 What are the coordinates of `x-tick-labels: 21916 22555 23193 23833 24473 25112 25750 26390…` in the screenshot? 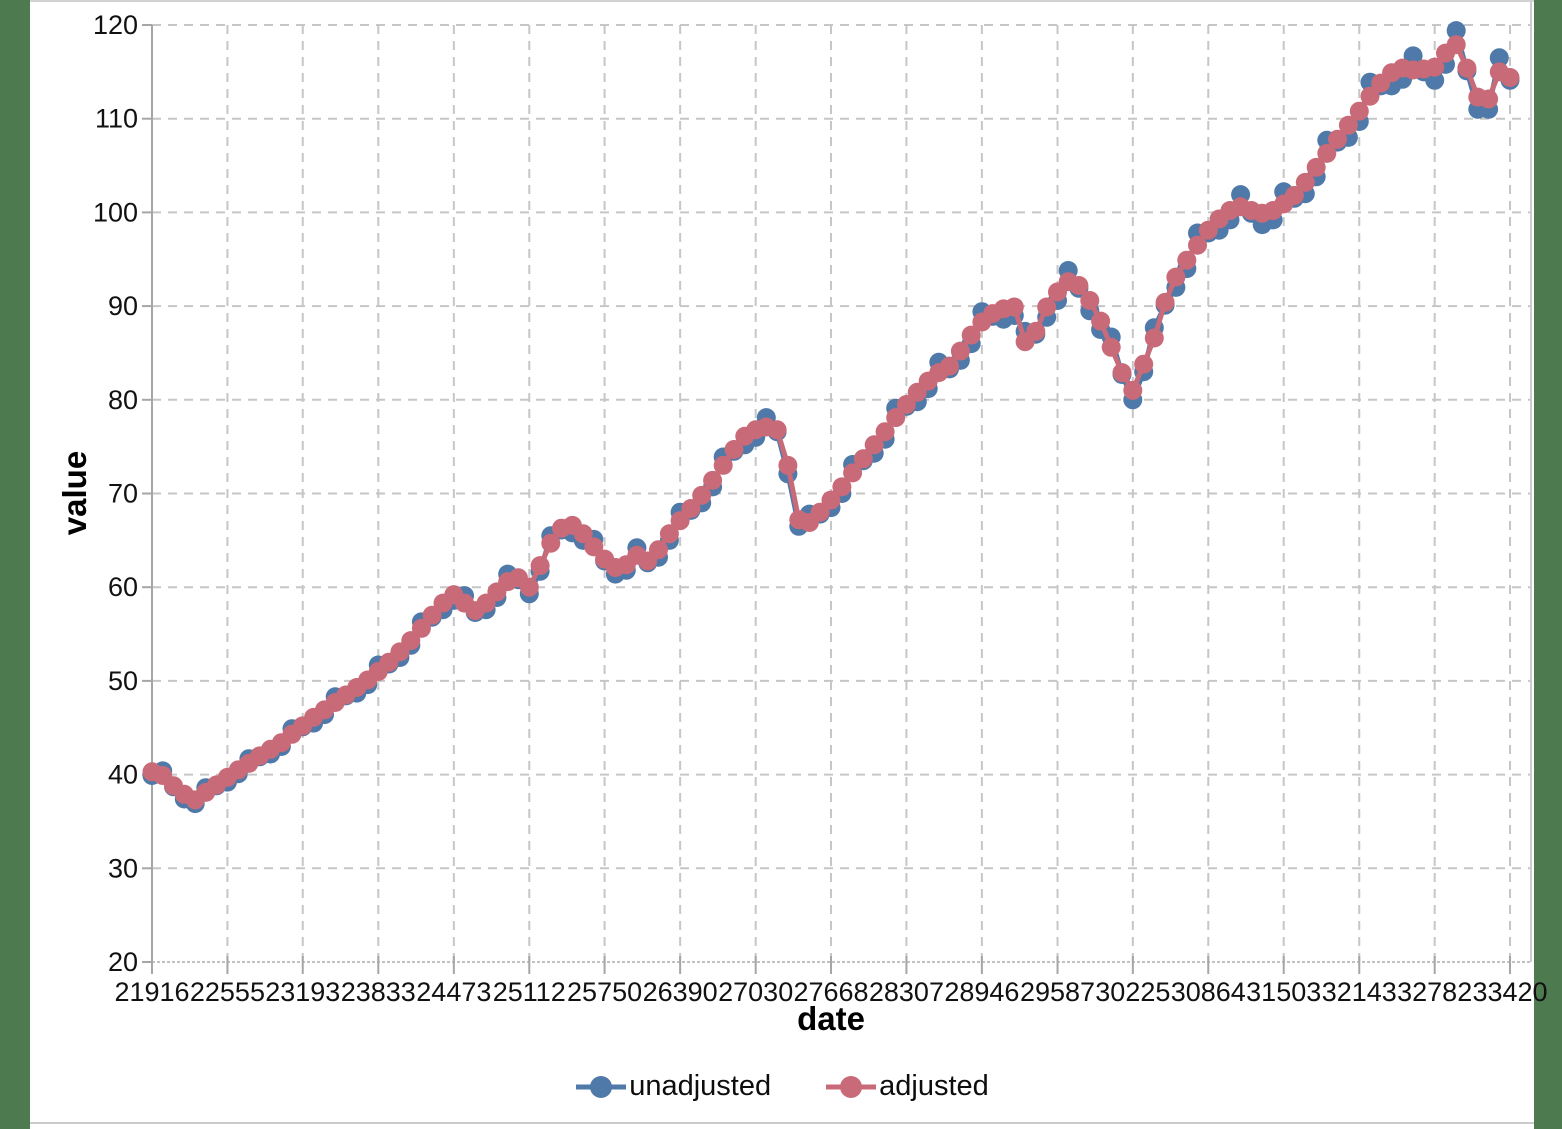 It's located at (830, 992).